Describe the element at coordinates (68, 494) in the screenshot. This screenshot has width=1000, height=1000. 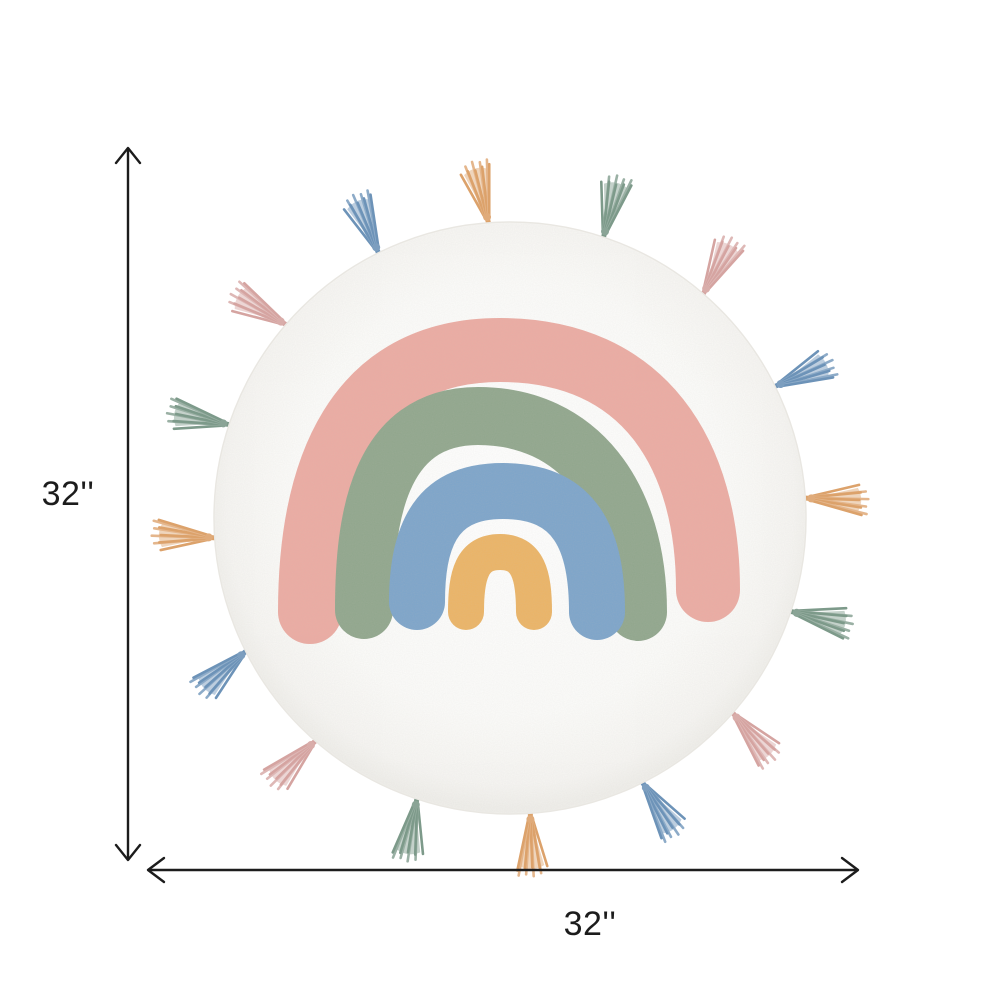
I see `height-dimension-label: 32''` at that location.